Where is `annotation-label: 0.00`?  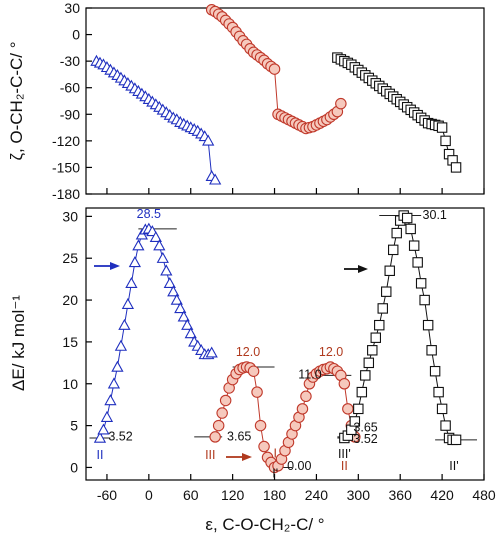
annotation-label: 0.00 is located at coordinates (299, 466).